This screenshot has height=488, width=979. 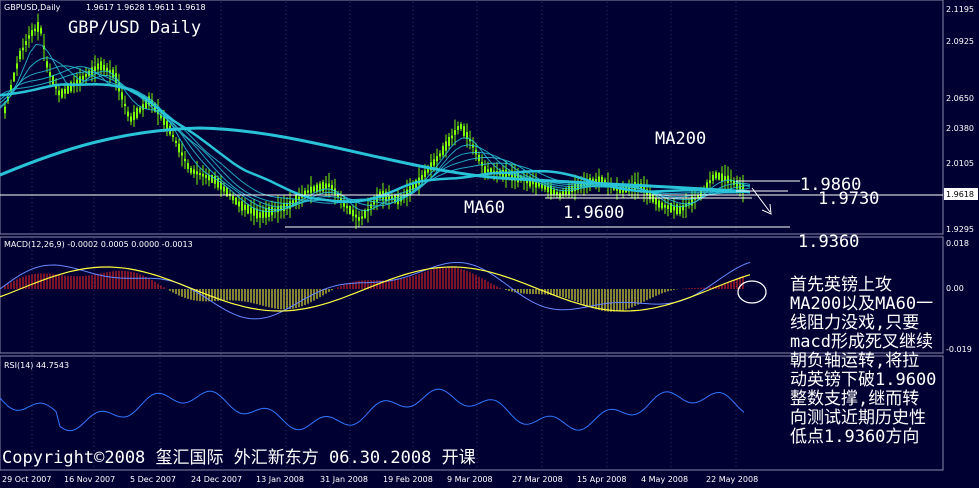 What do you see at coordinates (470, 479) in the screenshot?
I see `date-tick-label: 9 Mar 2008` at bounding box center [470, 479].